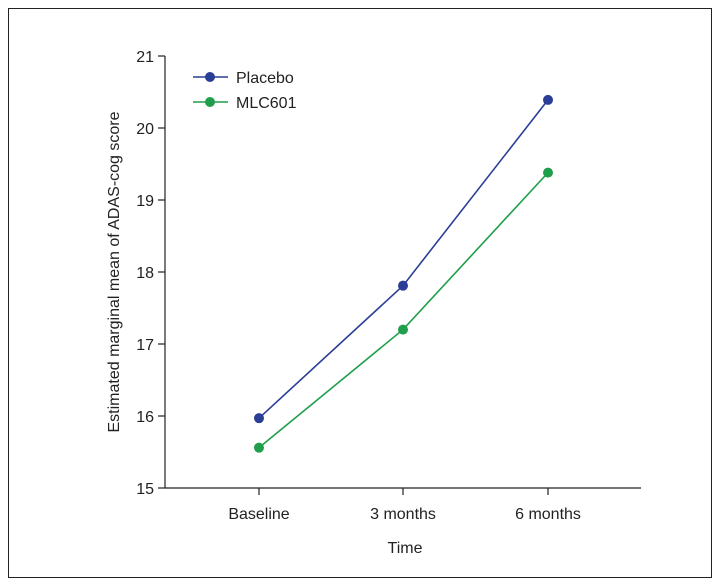 The height and width of the screenshot is (586, 721). Describe the element at coordinates (266, 103) in the screenshot. I see `legend-label: MLC601` at that location.